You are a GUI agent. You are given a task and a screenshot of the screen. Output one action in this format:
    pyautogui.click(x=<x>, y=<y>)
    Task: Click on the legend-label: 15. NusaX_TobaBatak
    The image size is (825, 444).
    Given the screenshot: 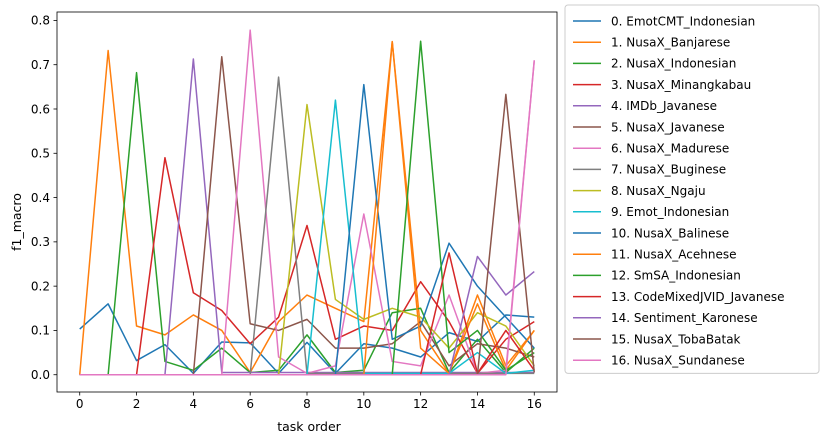 What is the action you would take?
    pyautogui.click(x=676, y=339)
    